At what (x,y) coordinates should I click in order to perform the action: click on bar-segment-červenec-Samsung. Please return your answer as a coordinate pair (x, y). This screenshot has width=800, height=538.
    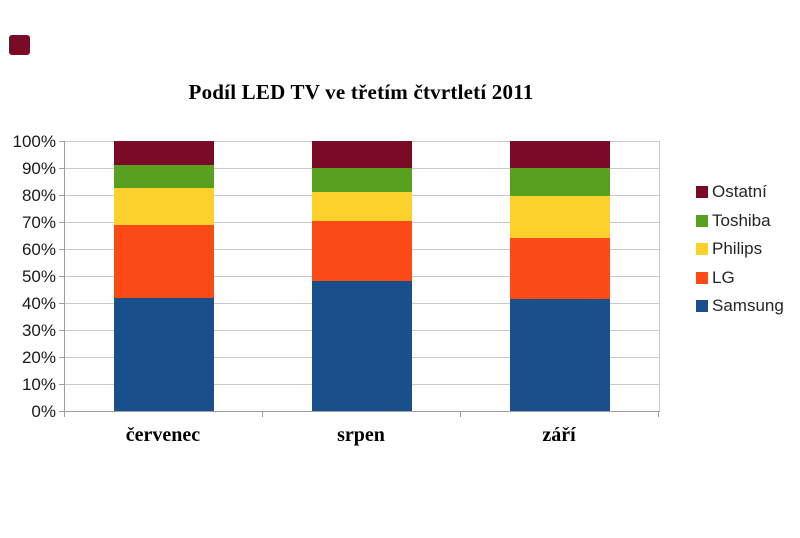
    Looking at the image, I should click on (164, 354).